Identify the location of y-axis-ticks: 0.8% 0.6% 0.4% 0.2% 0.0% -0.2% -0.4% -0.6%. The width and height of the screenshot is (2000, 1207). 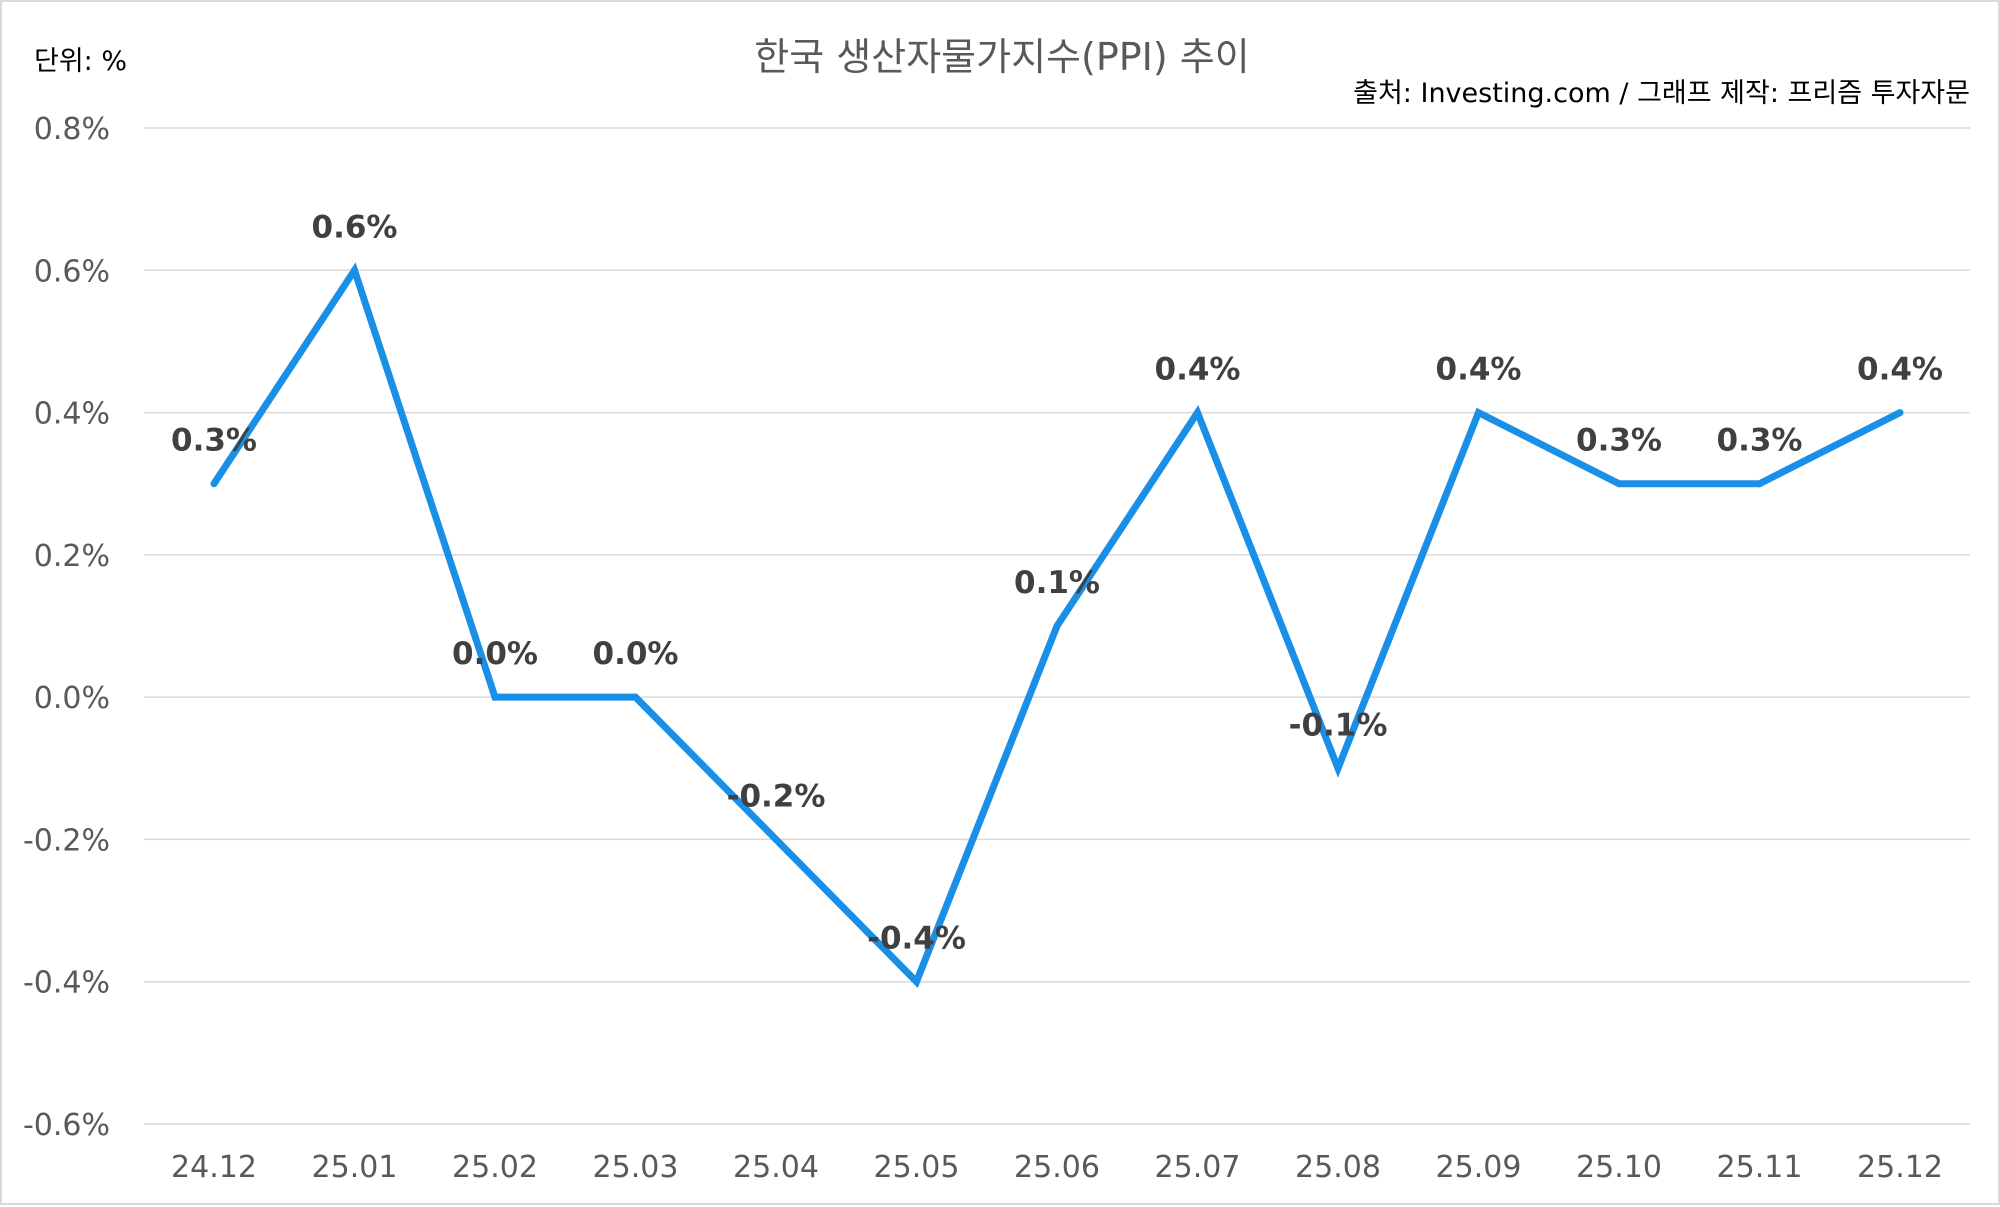
(66, 627).